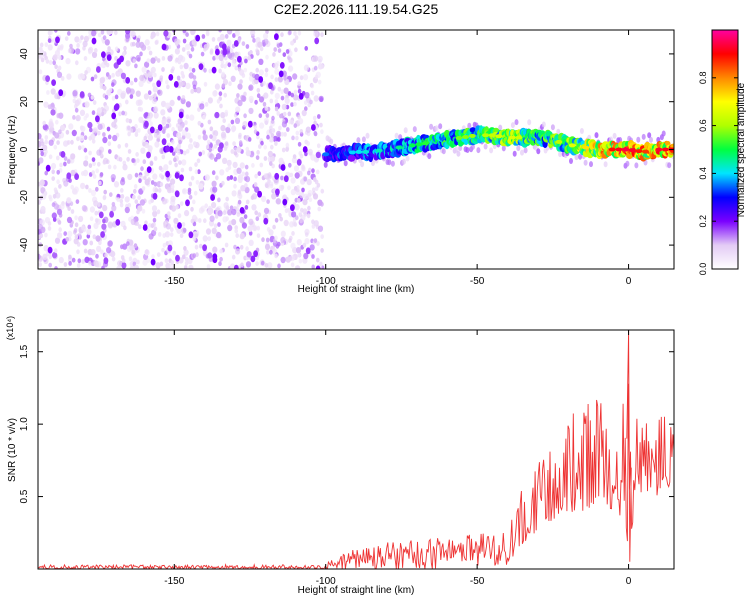 The width and height of the screenshot is (750, 600). I want to click on y-tick-label: 0.5, so click(24, 496).